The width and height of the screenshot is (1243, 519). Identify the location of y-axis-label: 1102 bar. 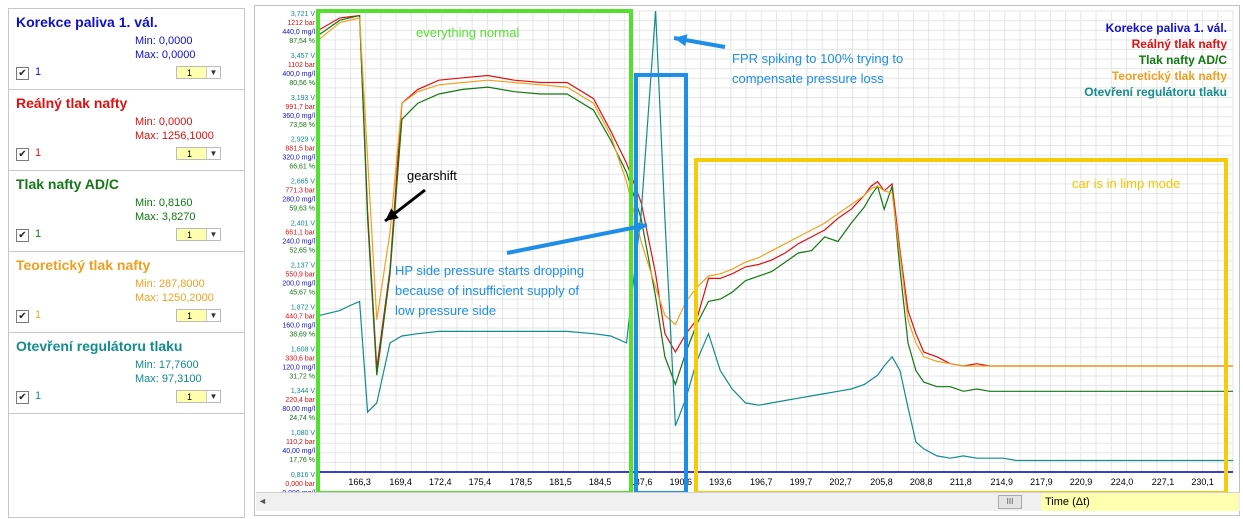
(302, 65).